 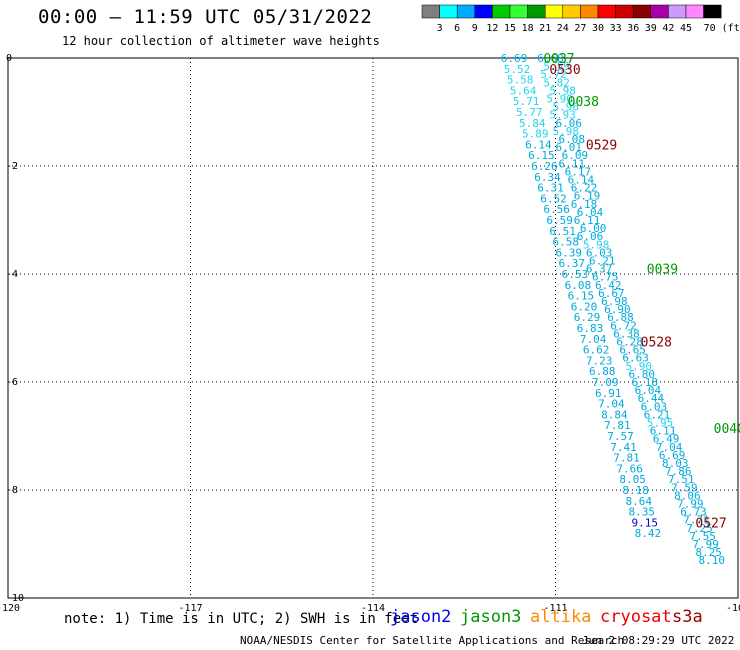 What do you see at coordinates (572, 163) in the screenshot?
I see `swh-value-label: 6.11` at bounding box center [572, 163].